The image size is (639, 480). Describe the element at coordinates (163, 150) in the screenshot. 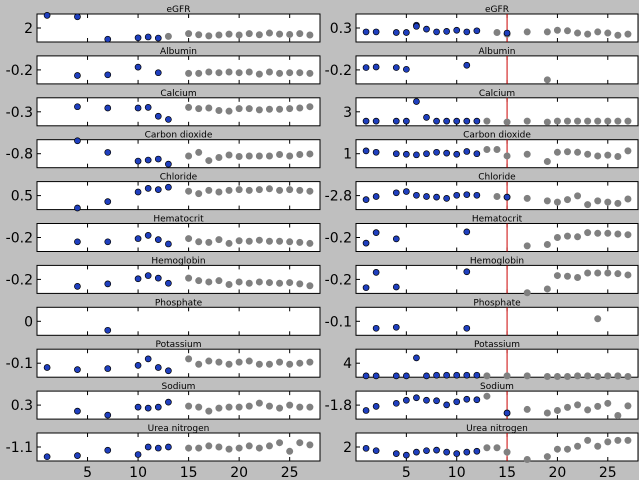

I see `panel-left-3: Carbon dioxide -0.8` at that location.